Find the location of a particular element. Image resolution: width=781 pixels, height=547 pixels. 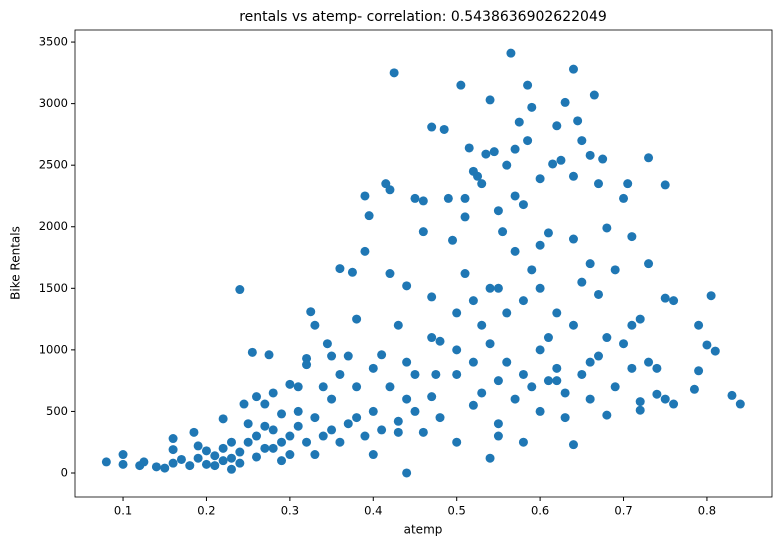

x-tick-label: 0.7 is located at coordinates (623, 511).